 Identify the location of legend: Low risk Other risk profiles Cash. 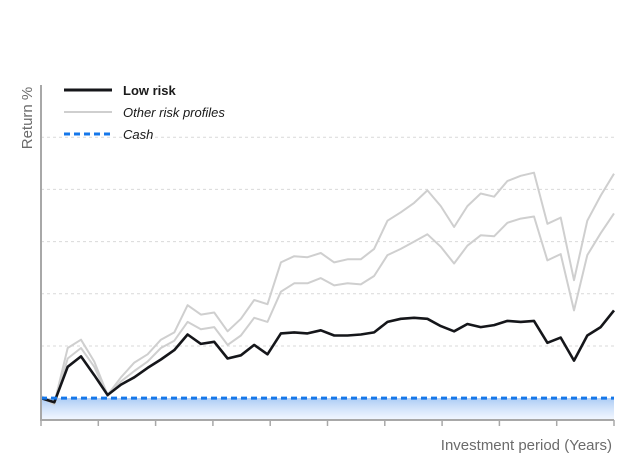
(144, 112).